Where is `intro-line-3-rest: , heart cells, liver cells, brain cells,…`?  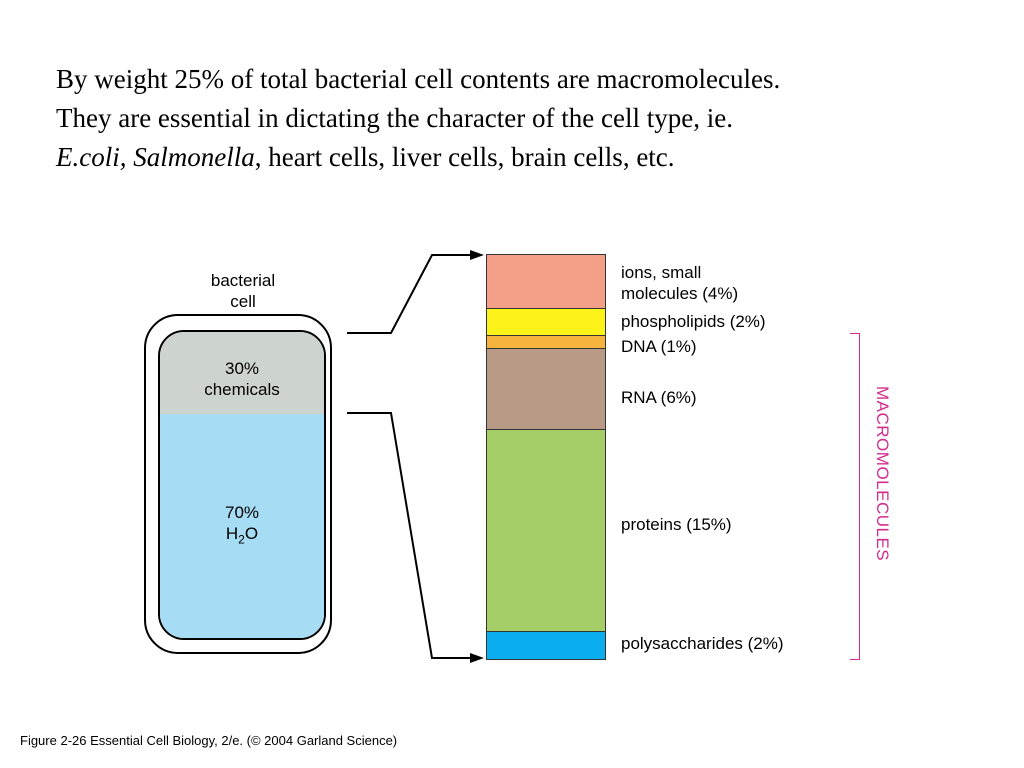 intro-line-3-rest: , heart cells, liver cells, brain cells,… is located at coordinates (464, 157).